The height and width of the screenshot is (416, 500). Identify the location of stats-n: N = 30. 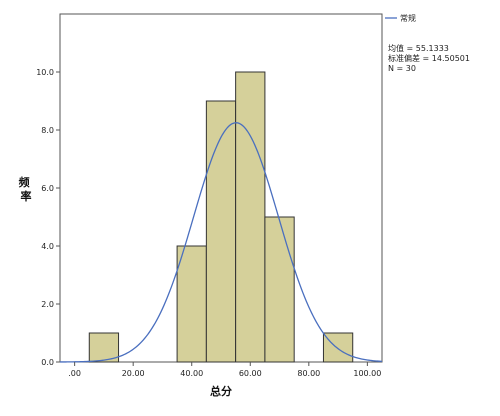
(402, 68).